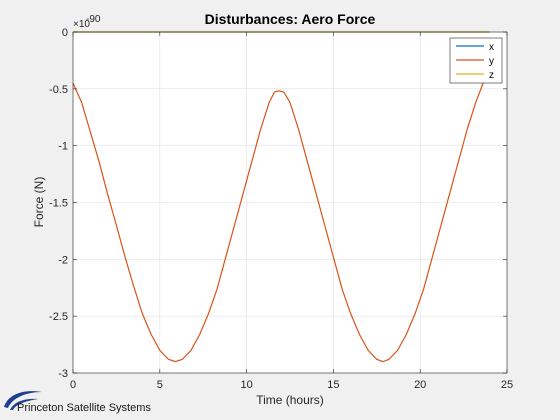 Image resolution: width=560 pixels, height=420 pixels. I want to click on x-tick-label: 25, so click(507, 385).